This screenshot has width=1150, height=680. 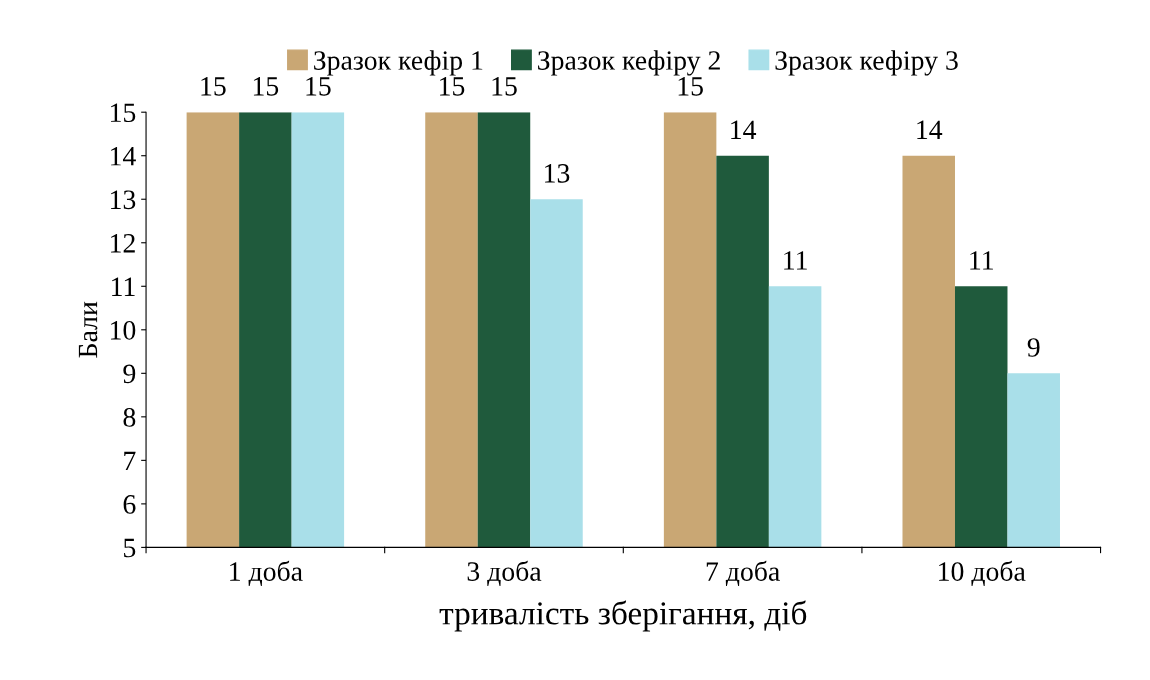 I want to click on x-tick-label: 1 доба, so click(x=266, y=573).